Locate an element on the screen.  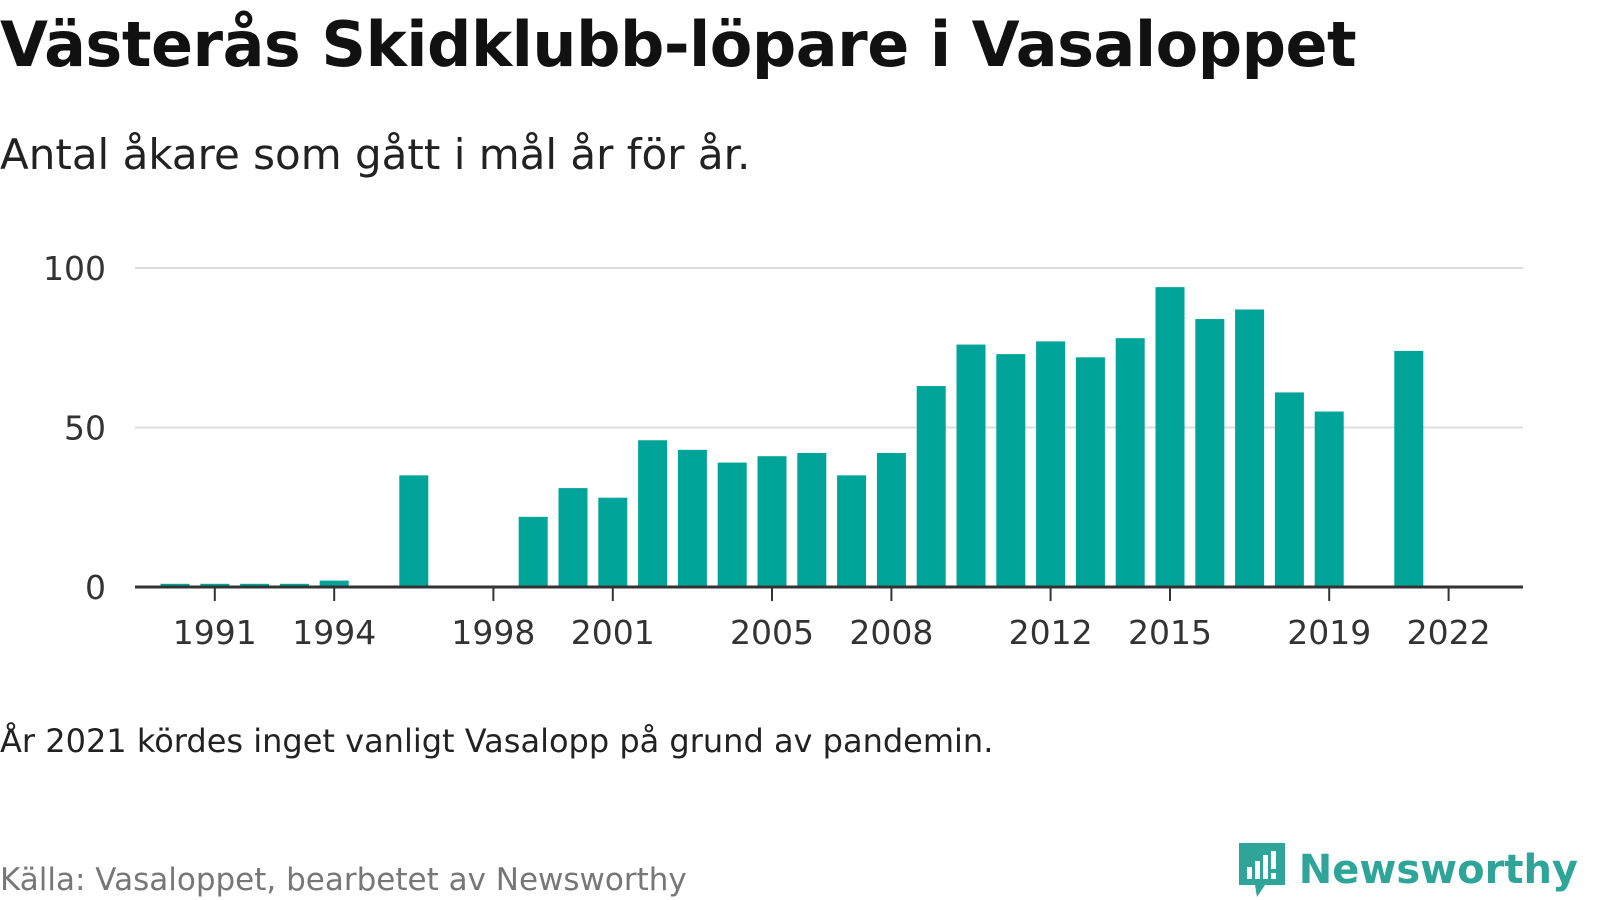
bar-2011 is located at coordinates (1011, 470).